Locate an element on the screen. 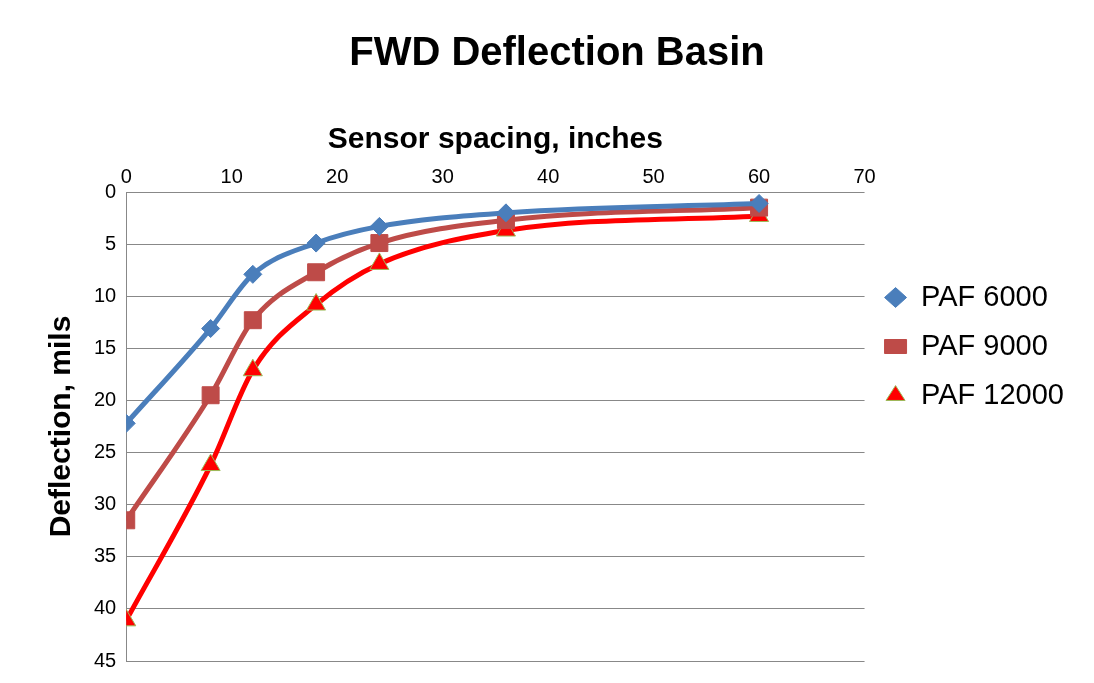  y-tick-label: 5 is located at coordinates (111, 242).